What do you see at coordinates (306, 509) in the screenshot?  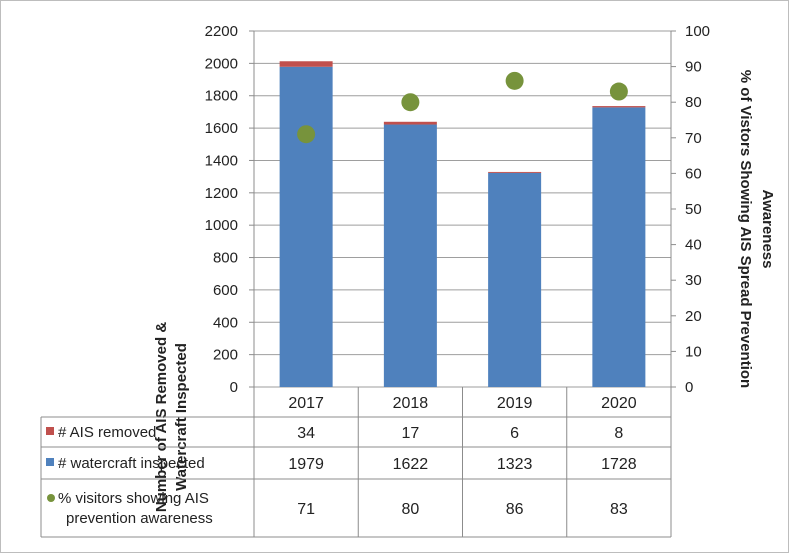 I see `table-cell: 71` at bounding box center [306, 509].